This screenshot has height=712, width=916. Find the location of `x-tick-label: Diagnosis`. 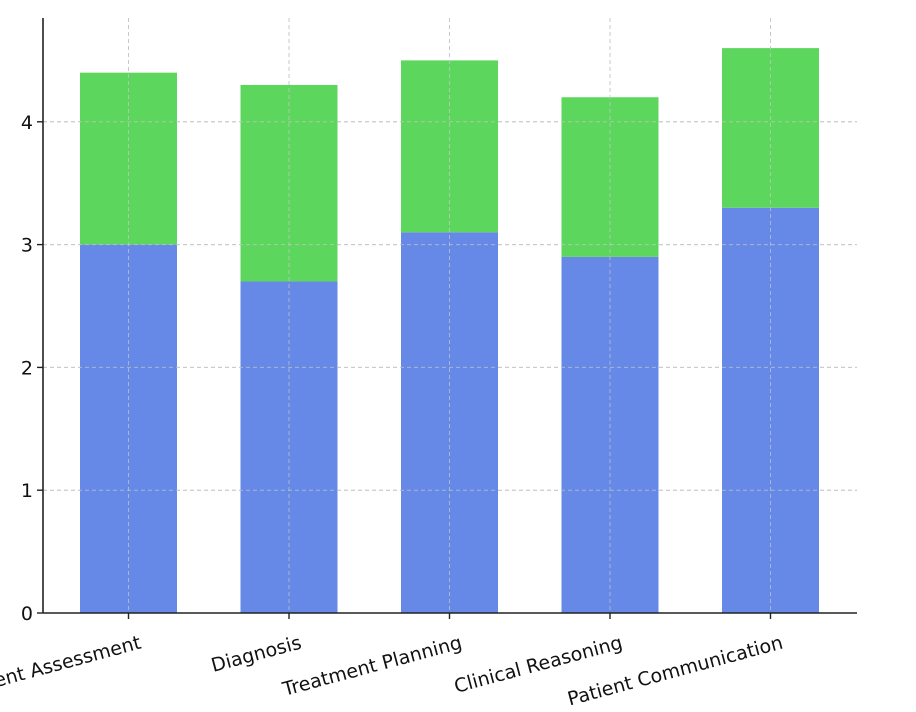

x-tick-label: Diagnosis is located at coordinates (256, 654).